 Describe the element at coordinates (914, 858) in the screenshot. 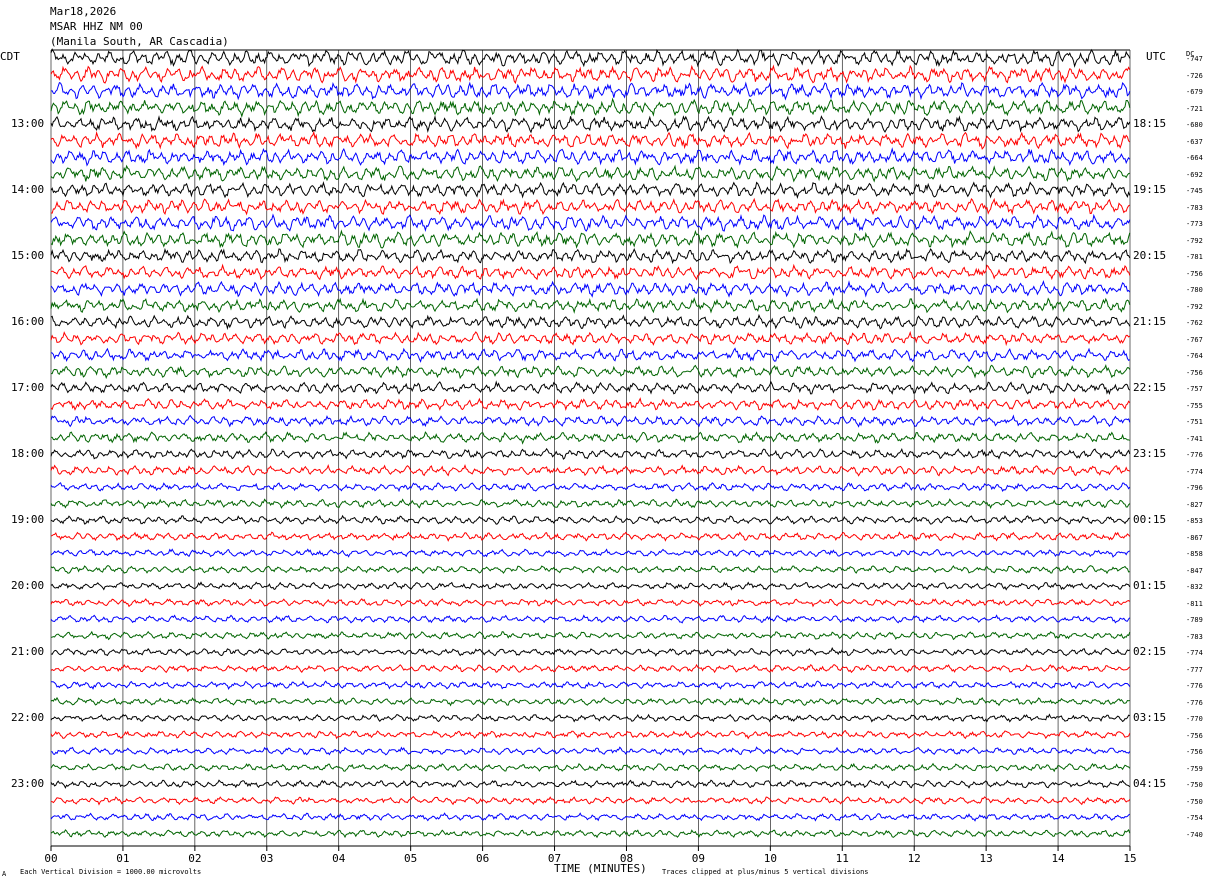

I see `x-tick-label: 12` at that location.